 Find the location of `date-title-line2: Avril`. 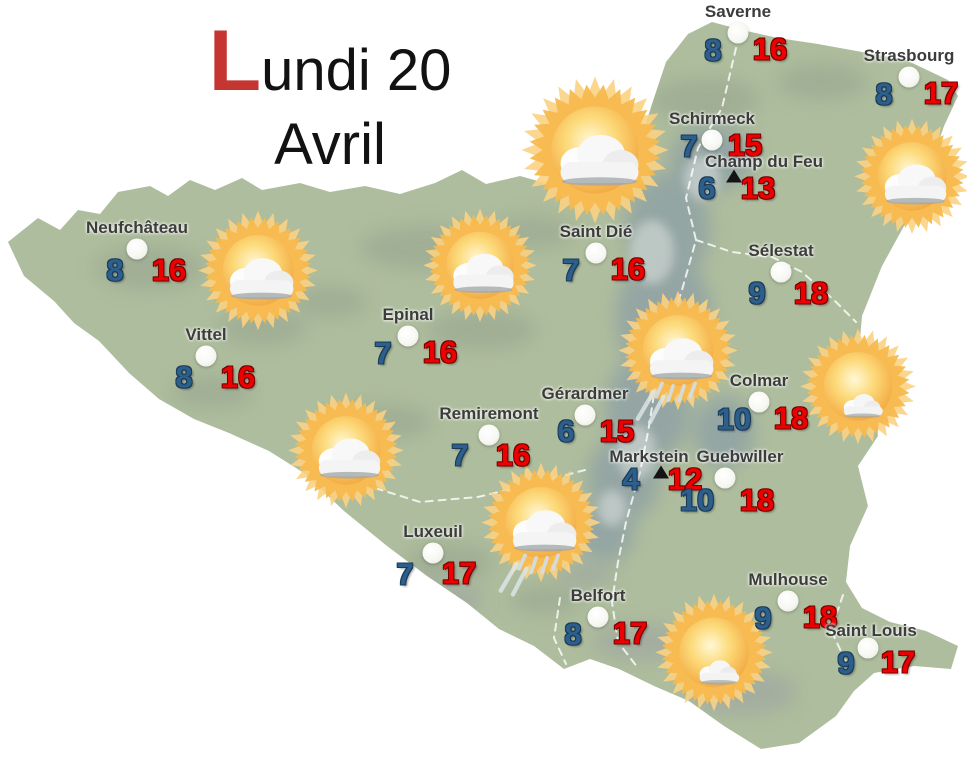

date-title-line2: Avril is located at coordinates (330, 144).